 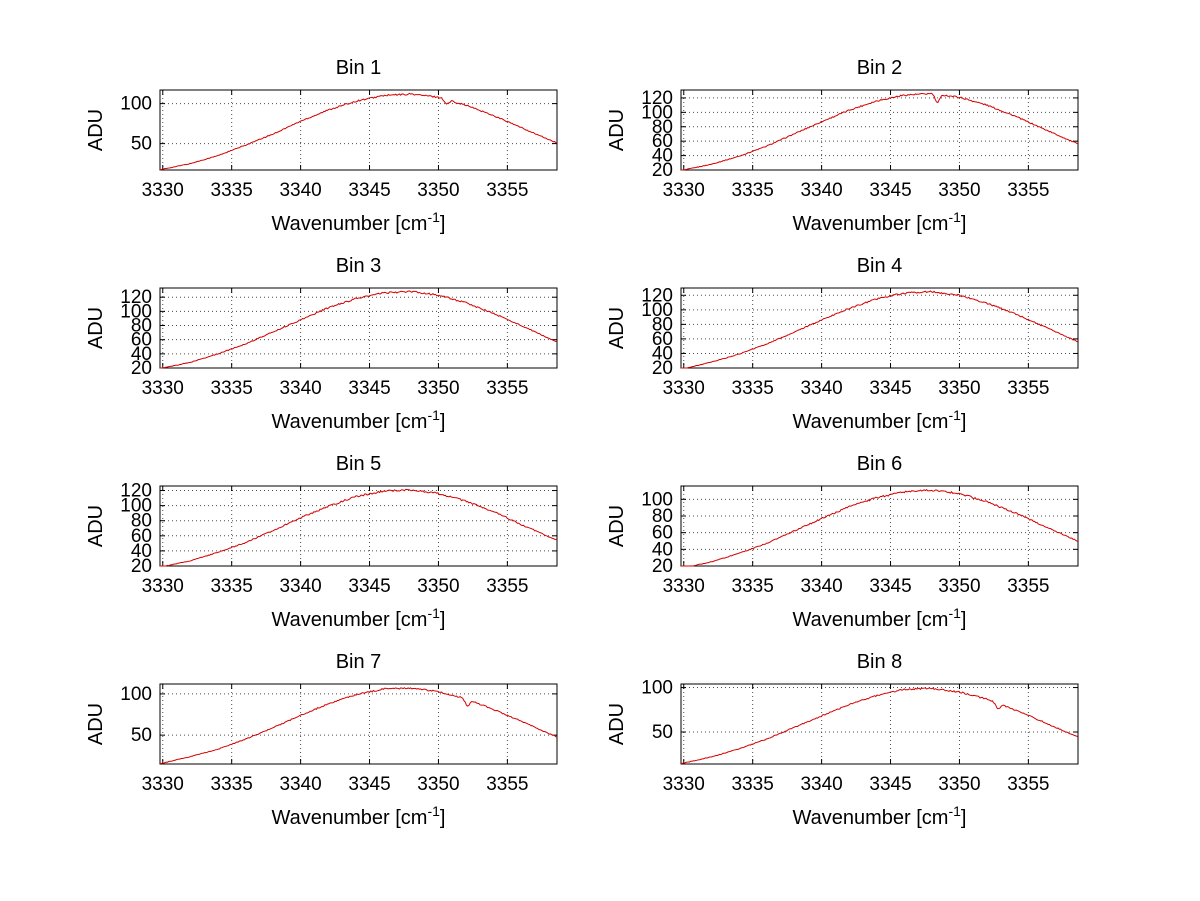 I want to click on chart-title: Bin 2, so click(x=880, y=68).